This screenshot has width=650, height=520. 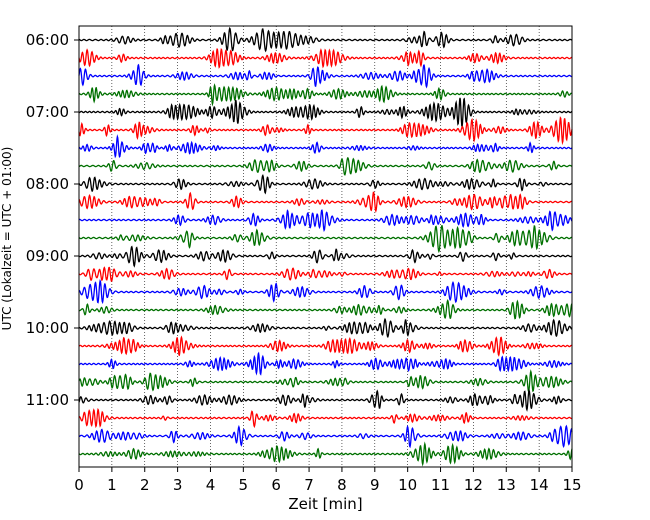 What do you see at coordinates (375, 485) in the screenshot?
I see `x-tick-label: 9` at bounding box center [375, 485].